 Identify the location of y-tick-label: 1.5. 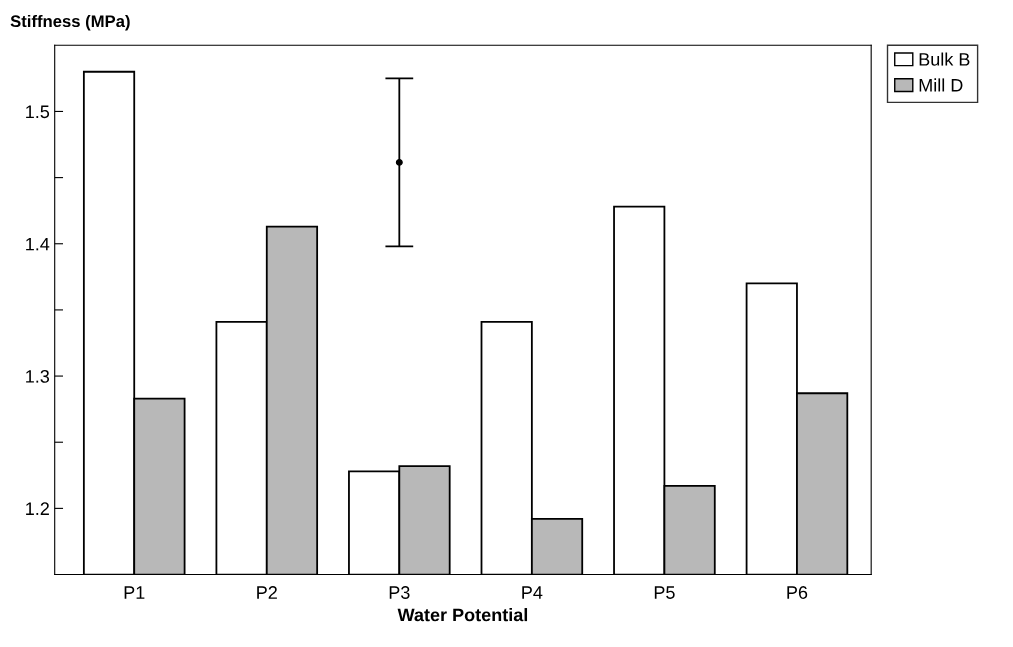
(38, 112).